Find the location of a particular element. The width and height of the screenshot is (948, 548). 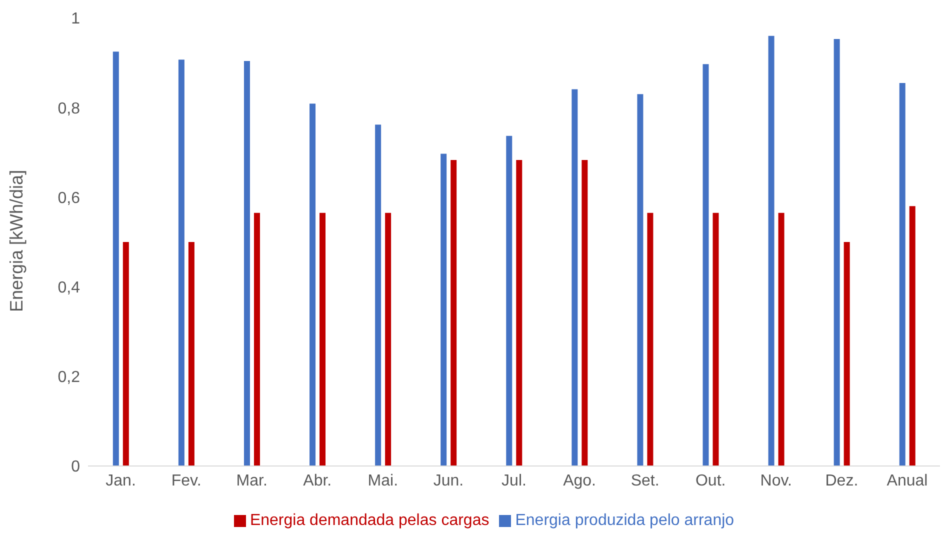

x-tick-label: Ago. is located at coordinates (579, 481).